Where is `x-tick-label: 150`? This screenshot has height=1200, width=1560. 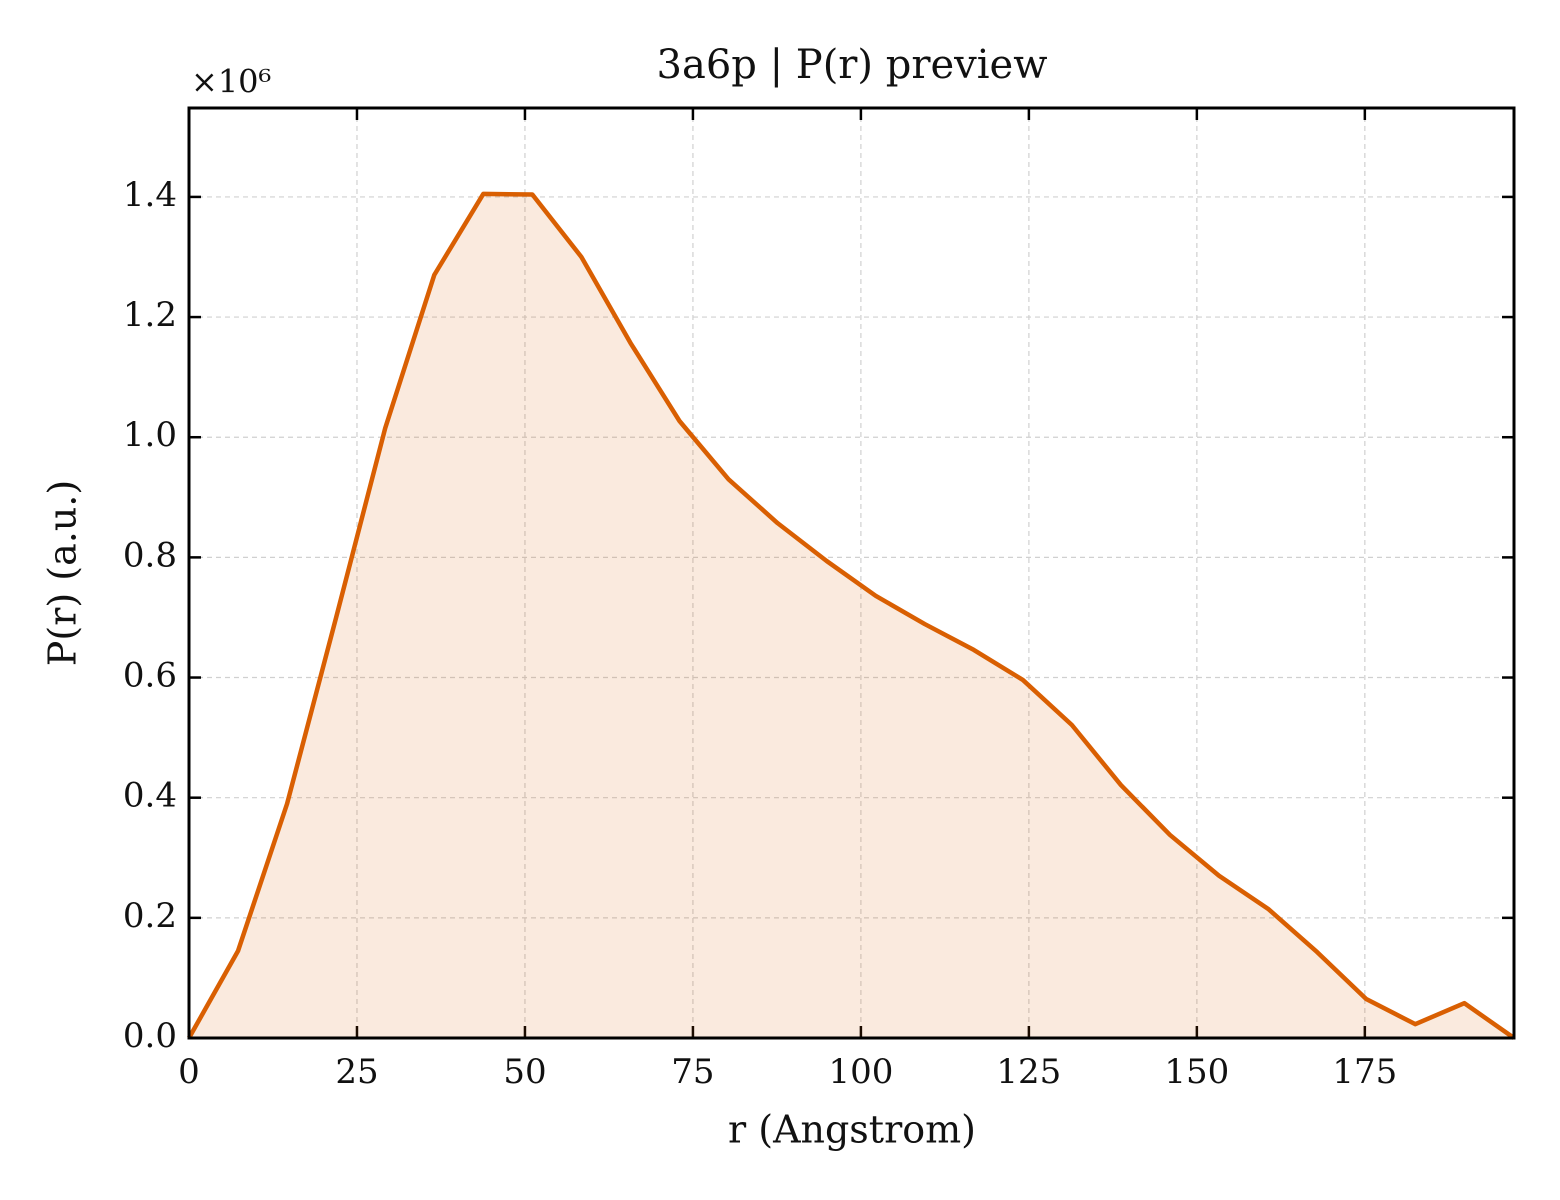
x-tick-label: 150 is located at coordinates (1196, 1072).